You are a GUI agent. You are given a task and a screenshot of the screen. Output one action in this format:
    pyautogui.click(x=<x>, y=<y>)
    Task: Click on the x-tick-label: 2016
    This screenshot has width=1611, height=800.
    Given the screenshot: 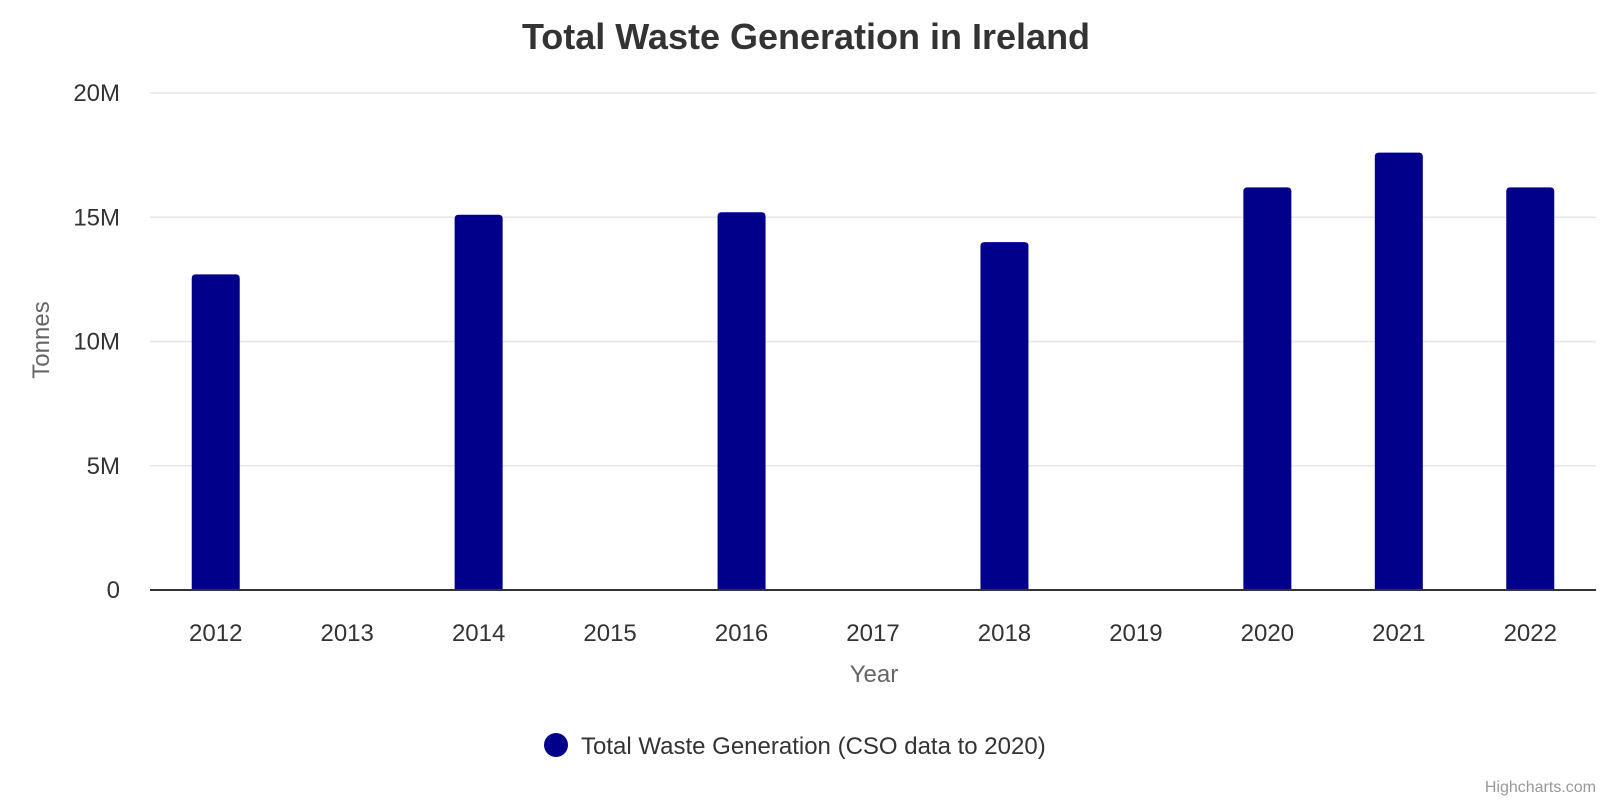 What is the action you would take?
    pyautogui.click(x=741, y=633)
    